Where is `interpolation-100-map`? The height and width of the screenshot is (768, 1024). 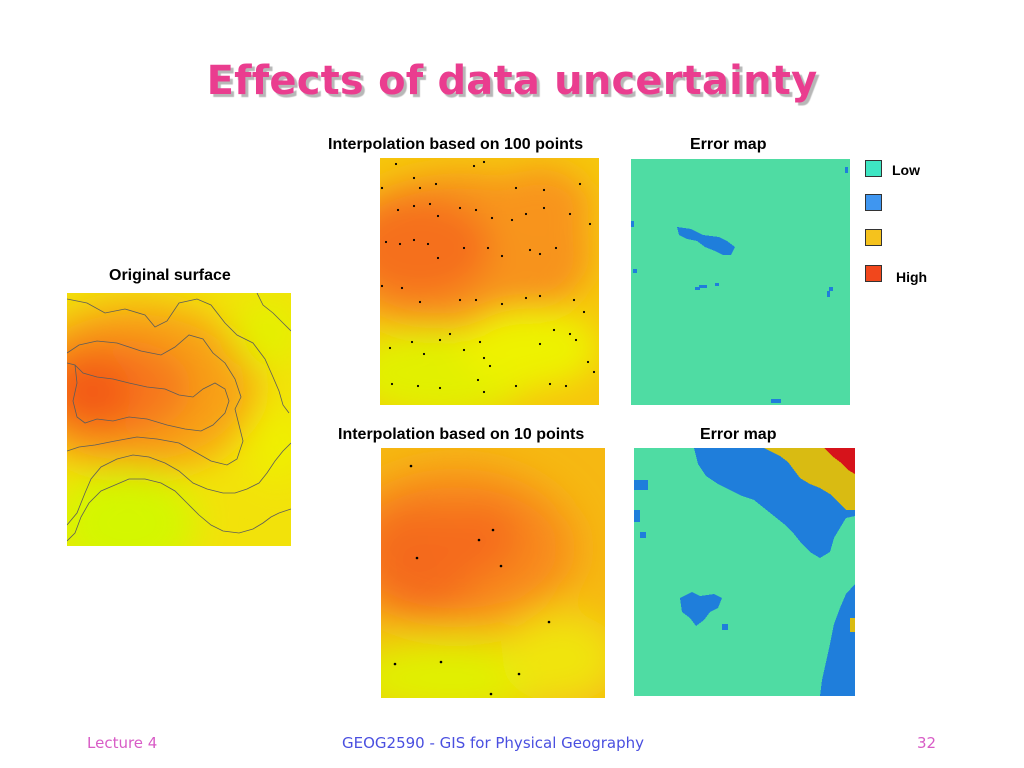
interpolation-100-map is located at coordinates (489, 281).